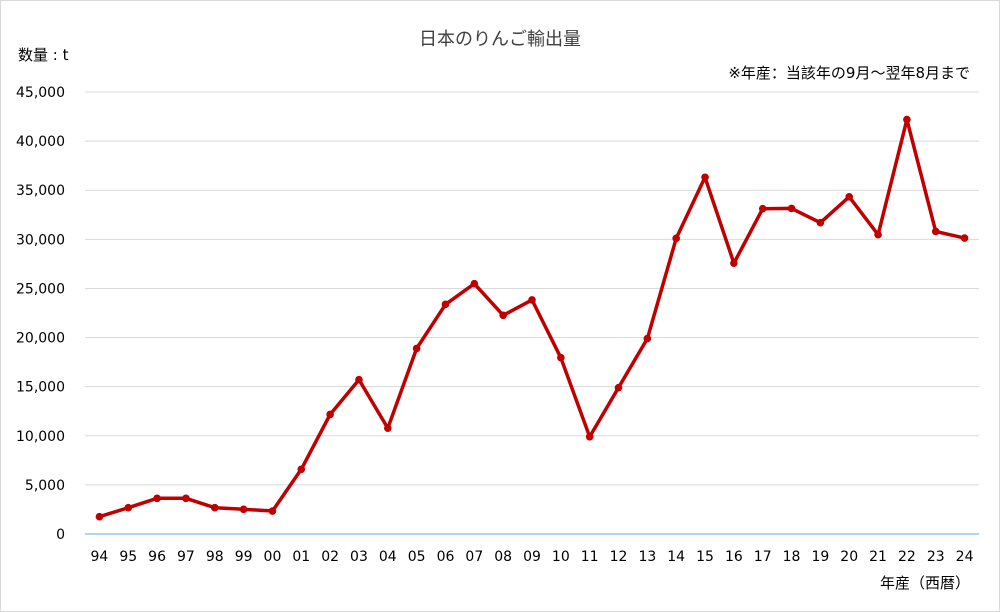 The height and width of the screenshot is (612, 1000). What do you see at coordinates (40, 388) in the screenshot?
I see `y-tick-label: 15,000` at bounding box center [40, 388].